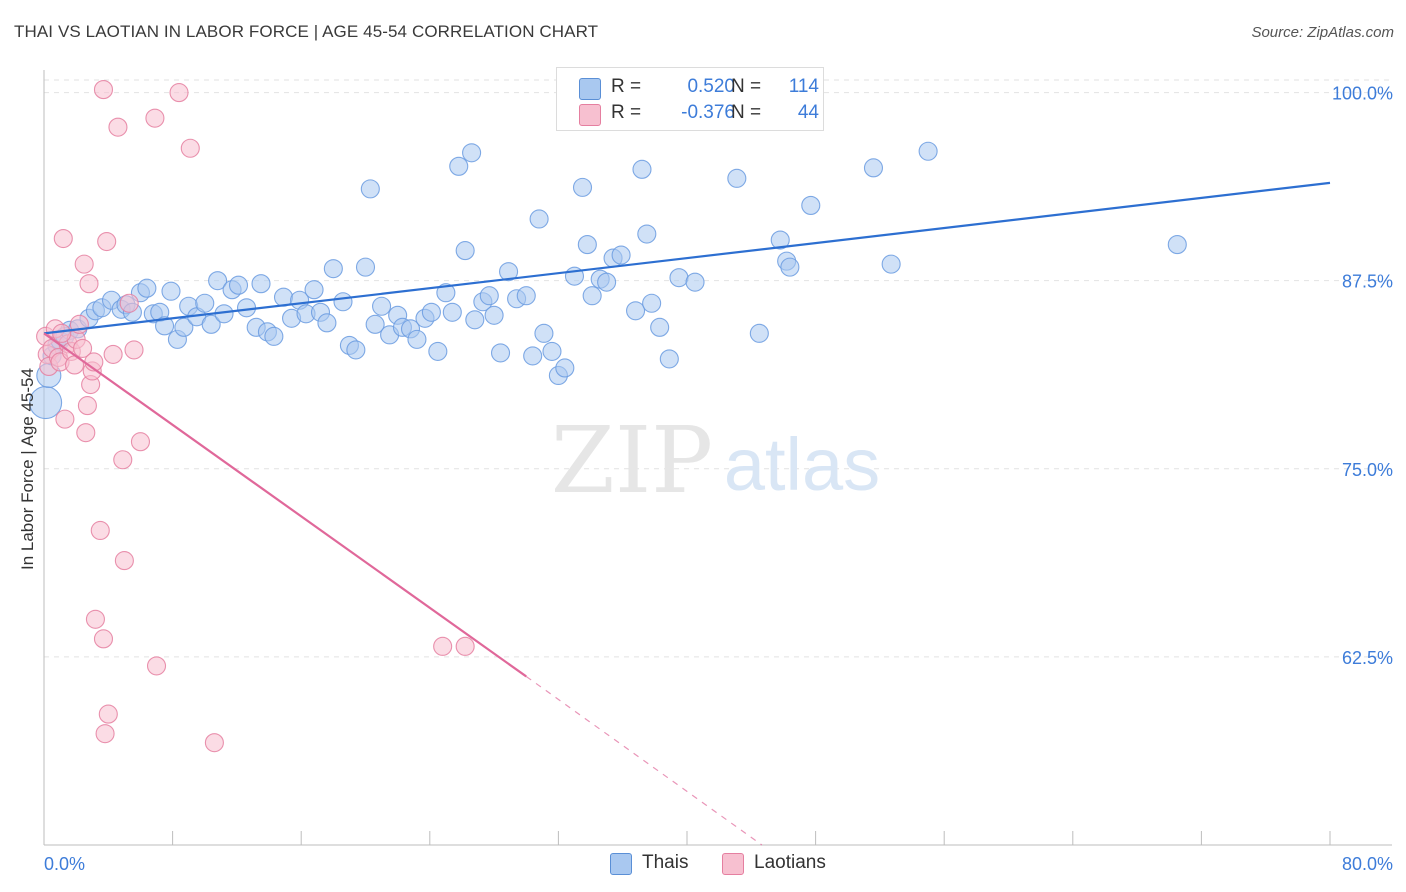 The width and height of the screenshot is (1406, 892). I want to click on n-value: 44, so click(808, 112).